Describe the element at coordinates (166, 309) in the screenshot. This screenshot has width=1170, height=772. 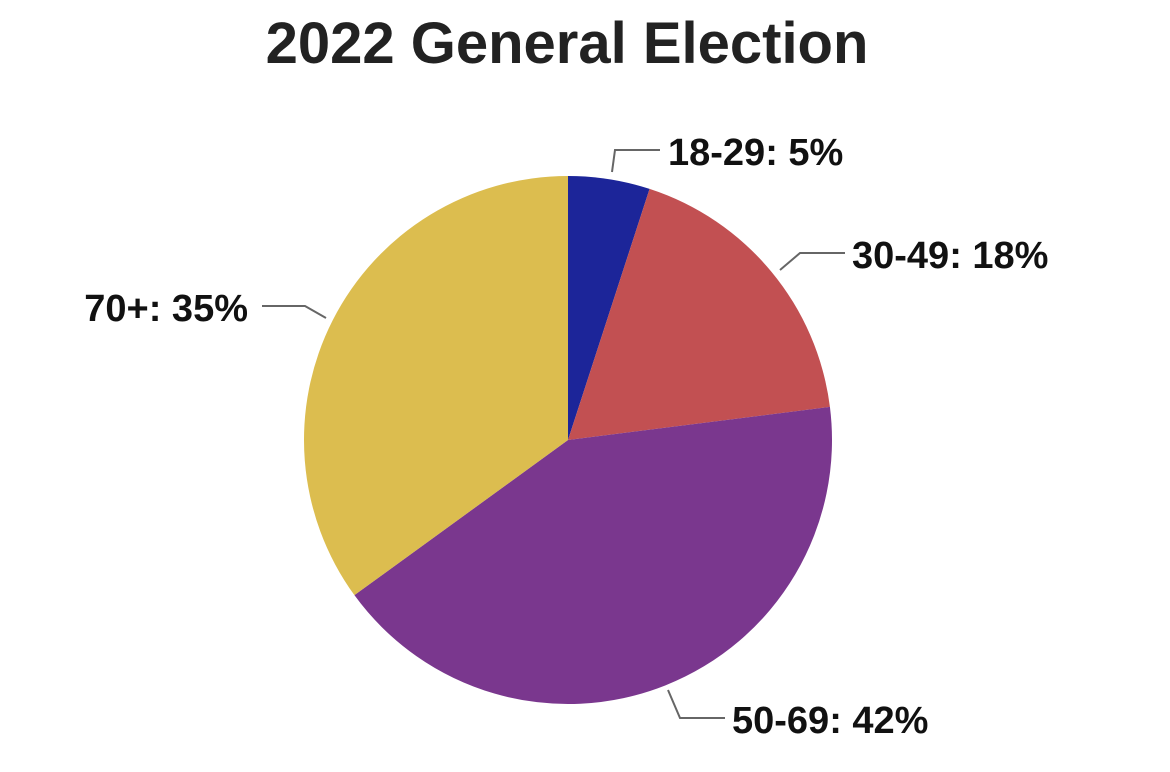
I see `slice-label: 70+: 35%` at that location.